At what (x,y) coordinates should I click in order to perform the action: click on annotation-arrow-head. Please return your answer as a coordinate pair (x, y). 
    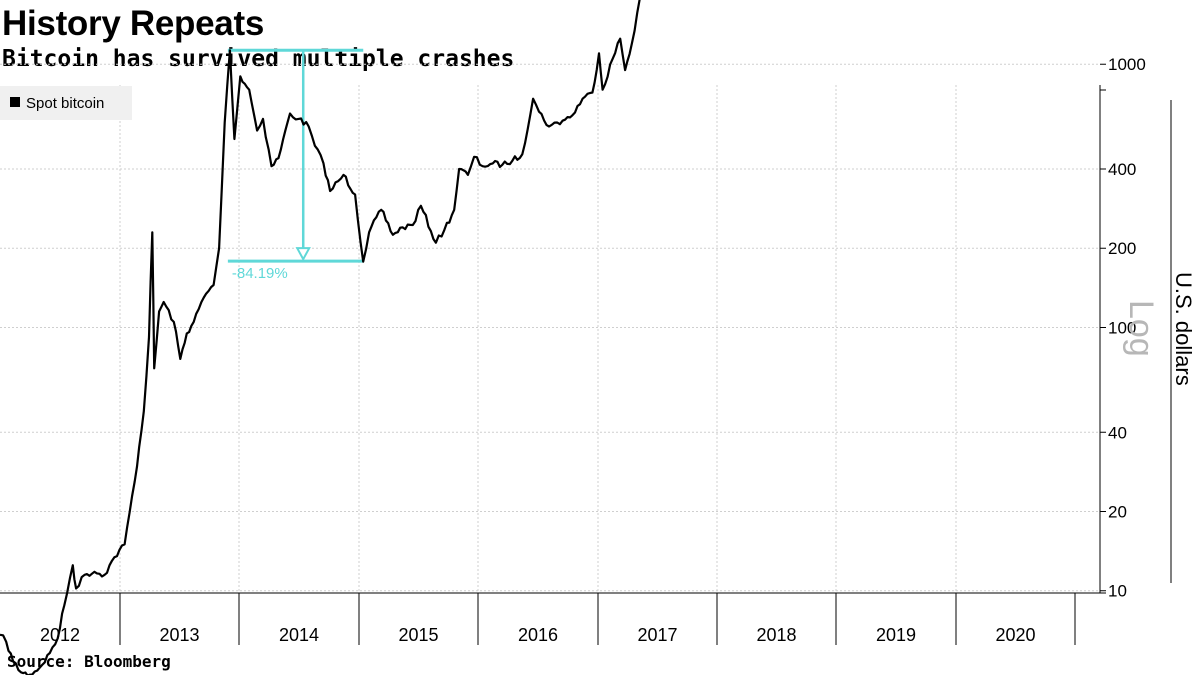
    Looking at the image, I should click on (303, 254).